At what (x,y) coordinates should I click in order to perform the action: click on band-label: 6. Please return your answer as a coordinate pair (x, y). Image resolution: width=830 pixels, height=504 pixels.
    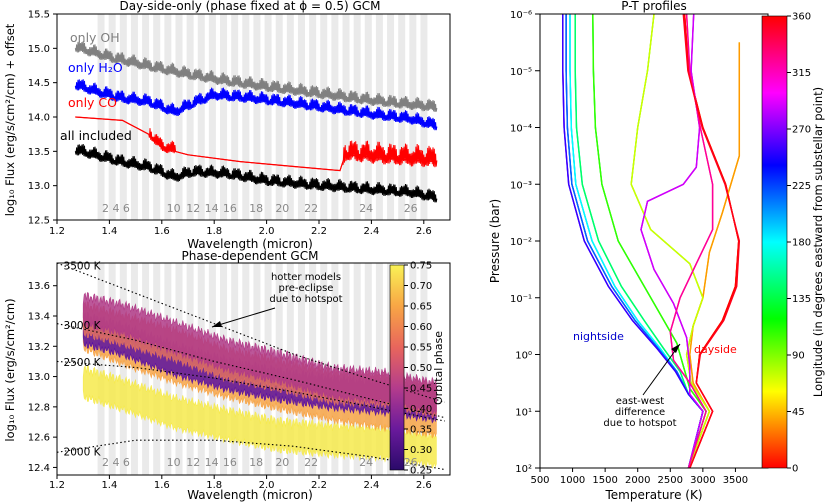
    Looking at the image, I should click on (126, 208).